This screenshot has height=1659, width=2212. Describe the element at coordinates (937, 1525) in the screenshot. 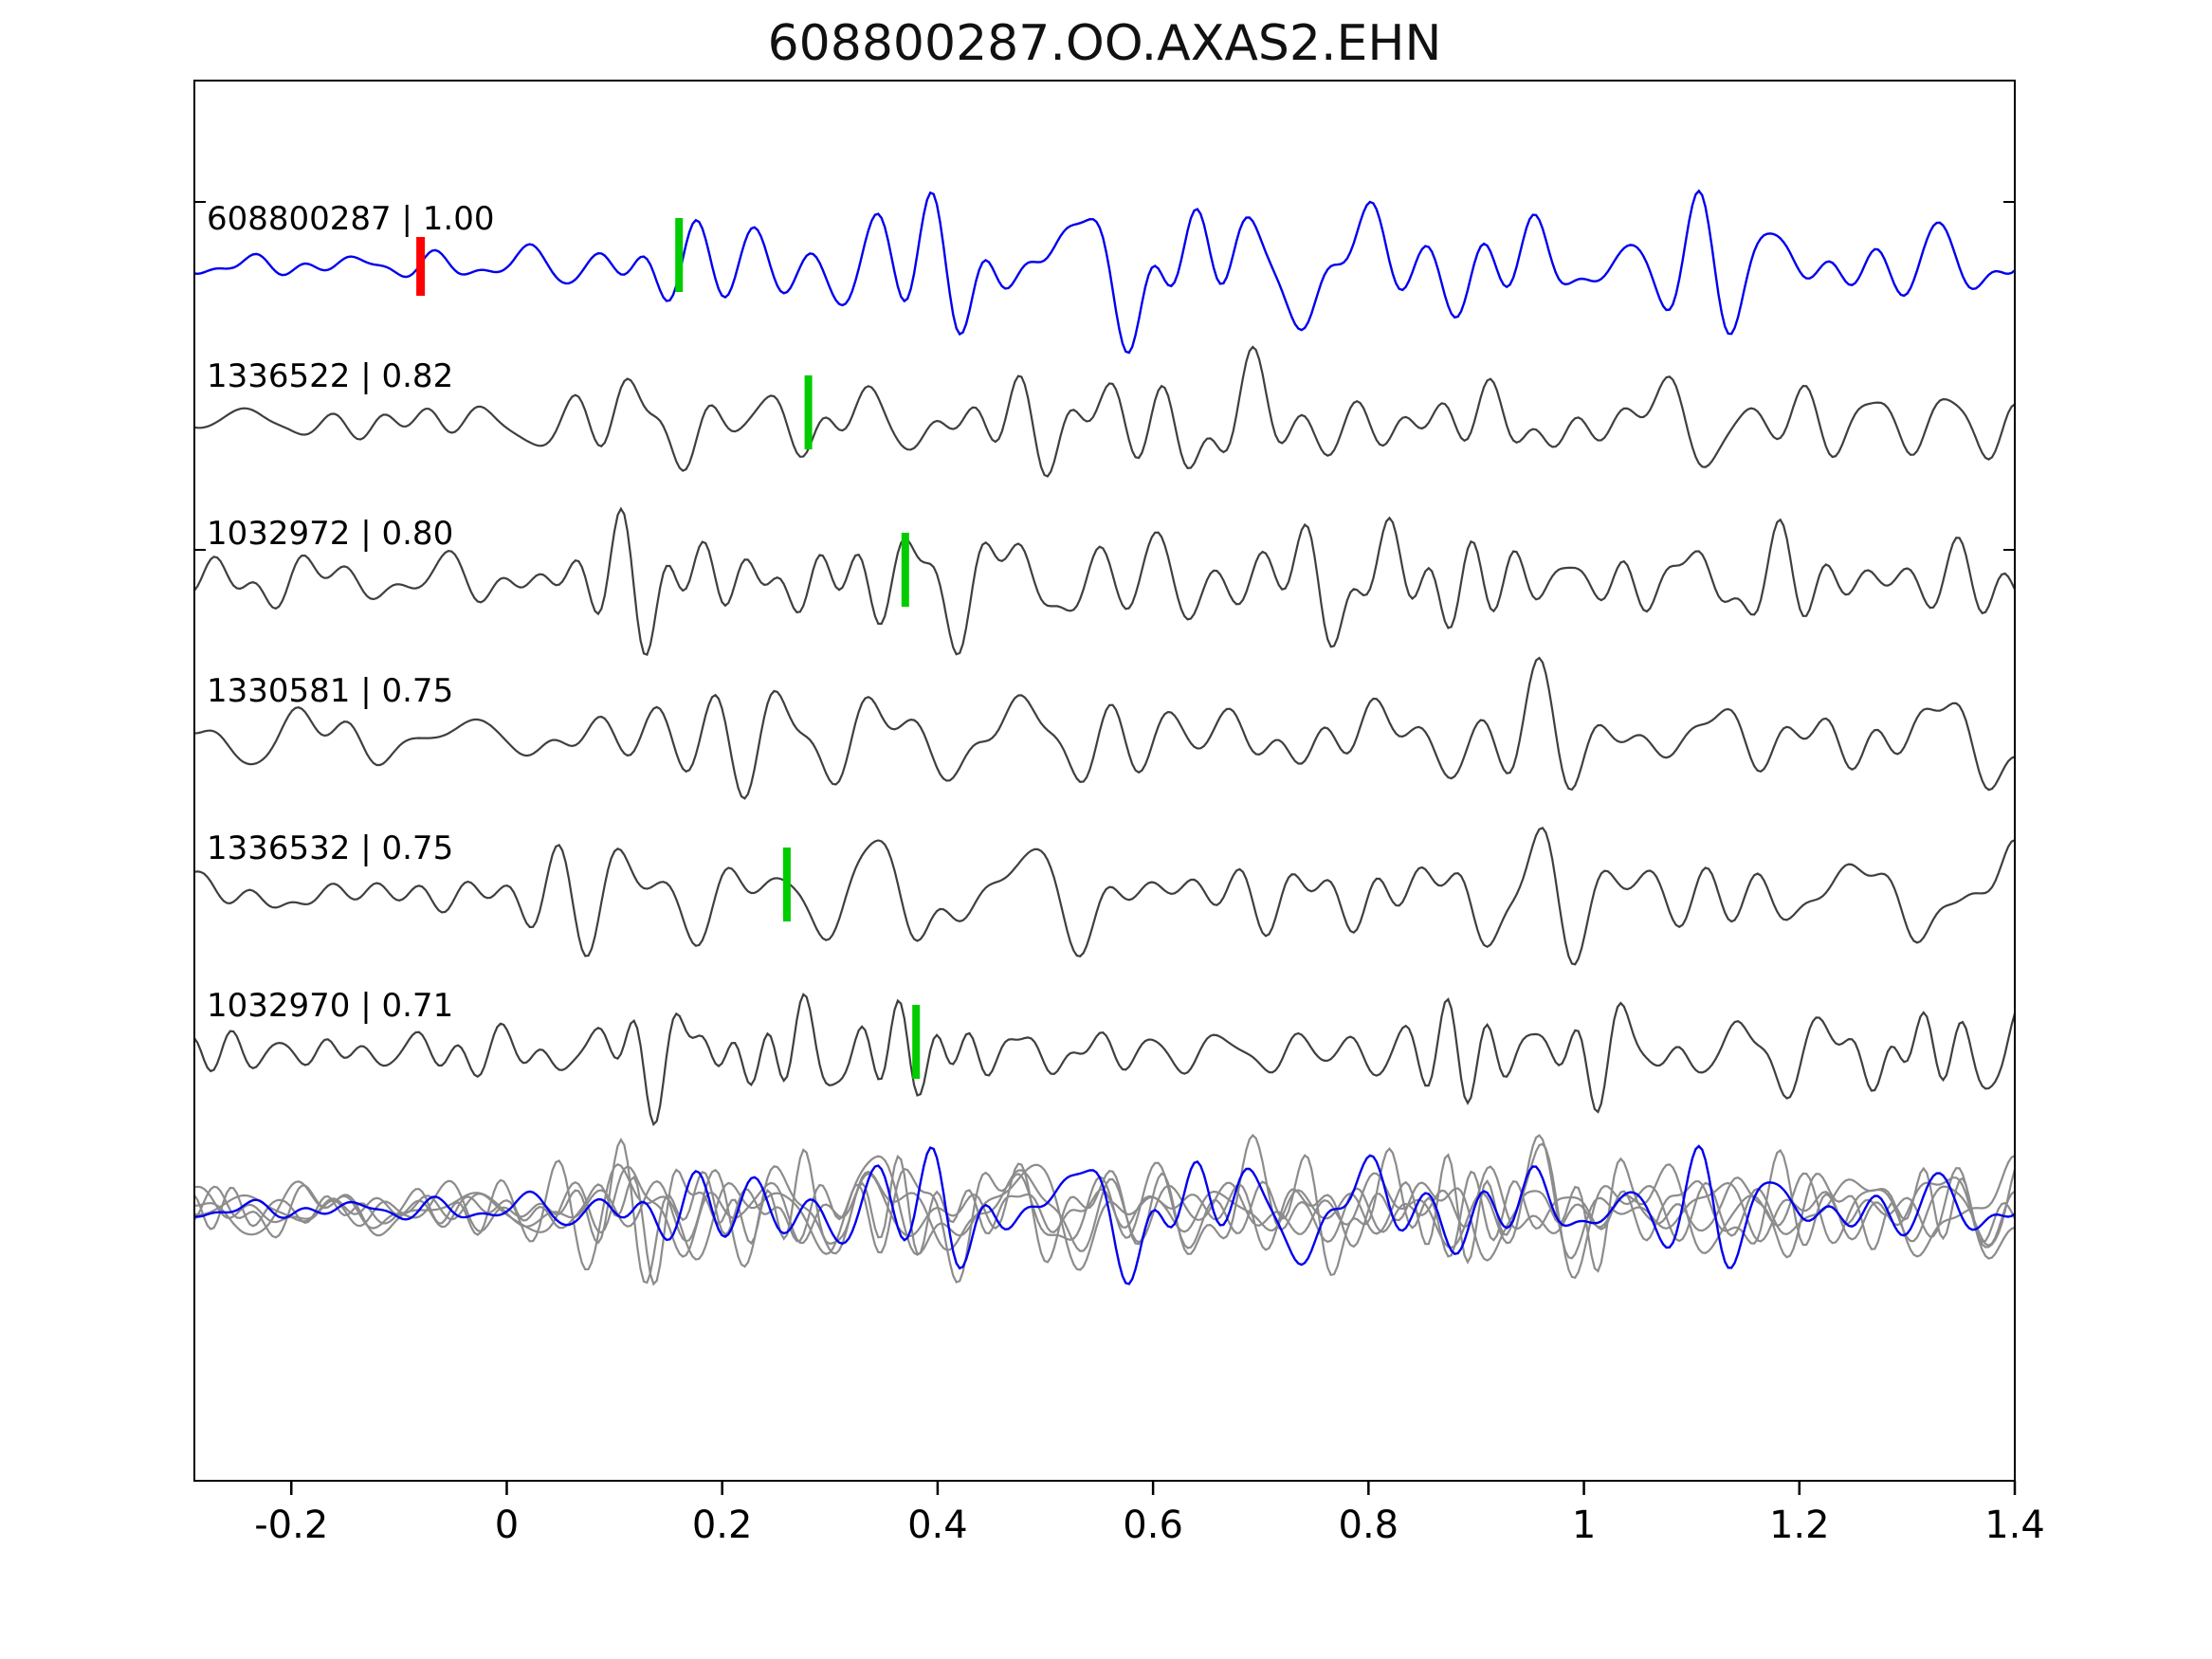

I see `x-tick-label: 0.4` at that location.